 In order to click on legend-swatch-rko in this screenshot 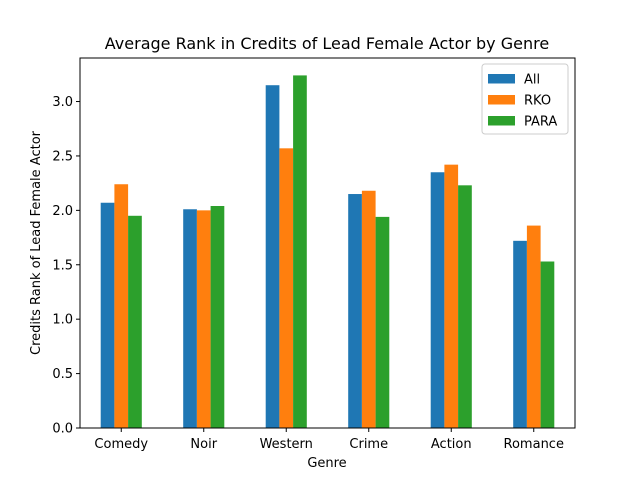, I will do `click(501, 100)`.